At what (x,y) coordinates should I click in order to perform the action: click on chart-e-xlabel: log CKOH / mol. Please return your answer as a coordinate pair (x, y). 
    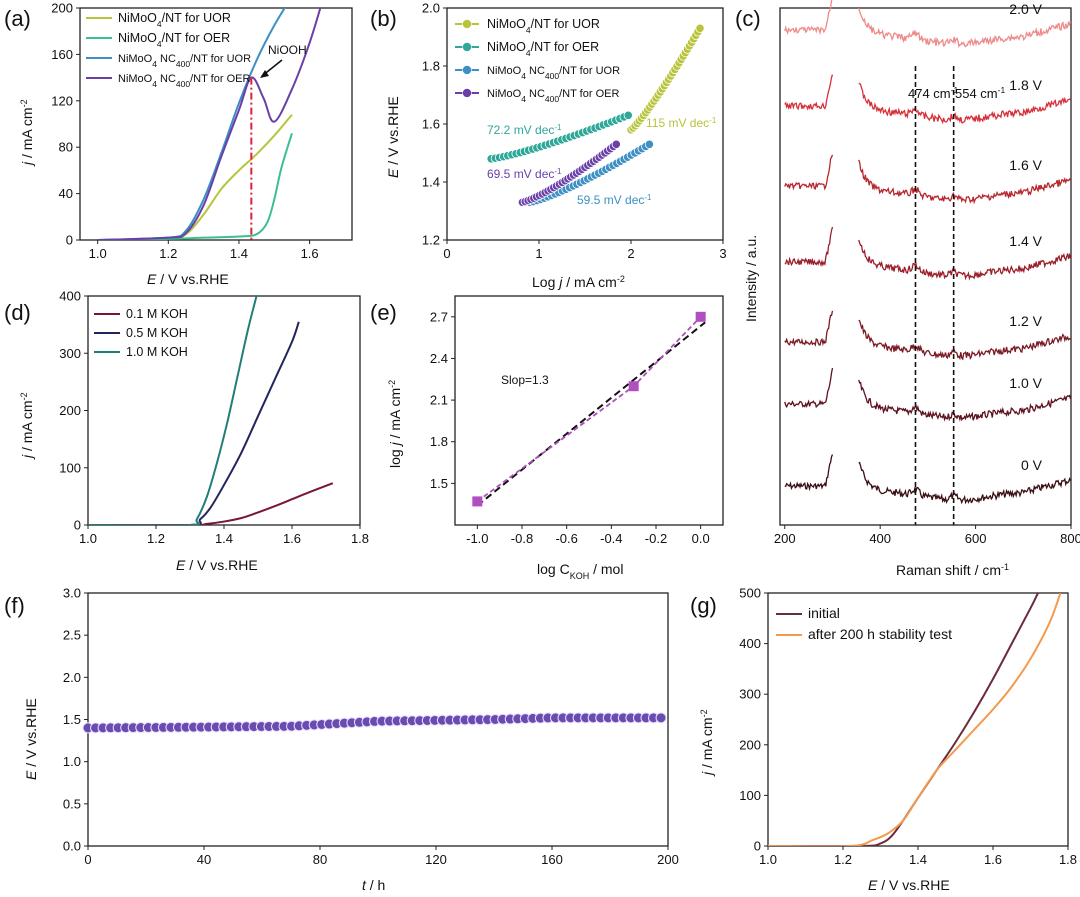
    Looking at the image, I should click on (580, 571).